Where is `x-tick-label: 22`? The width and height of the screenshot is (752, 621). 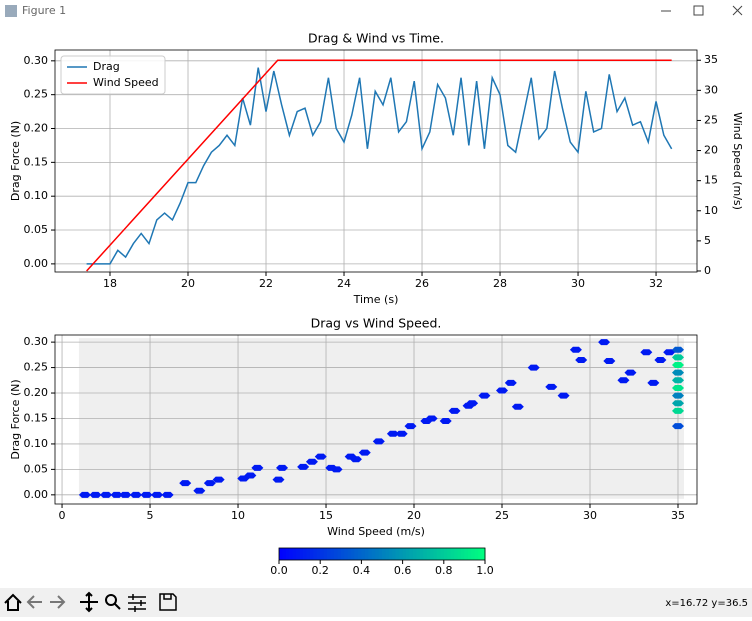 x-tick-label: 22 is located at coordinates (266, 283).